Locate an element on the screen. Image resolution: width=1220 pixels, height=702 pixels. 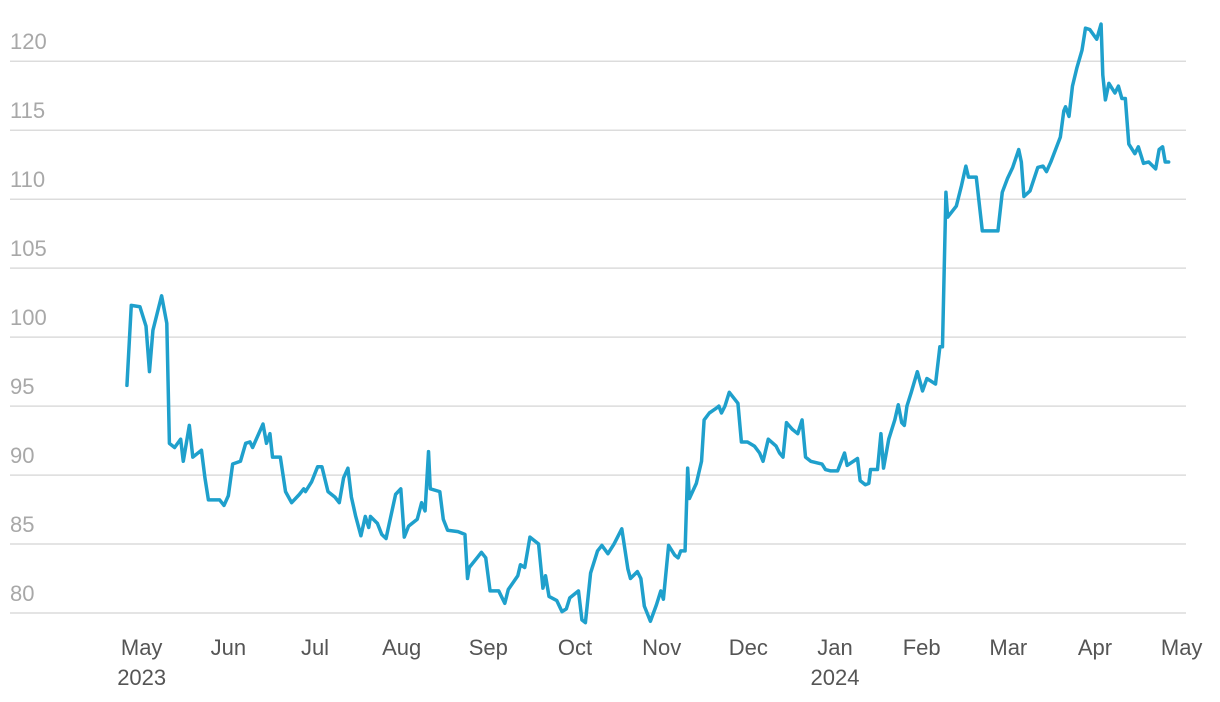
x-year-label: 2024 is located at coordinates (835, 677).